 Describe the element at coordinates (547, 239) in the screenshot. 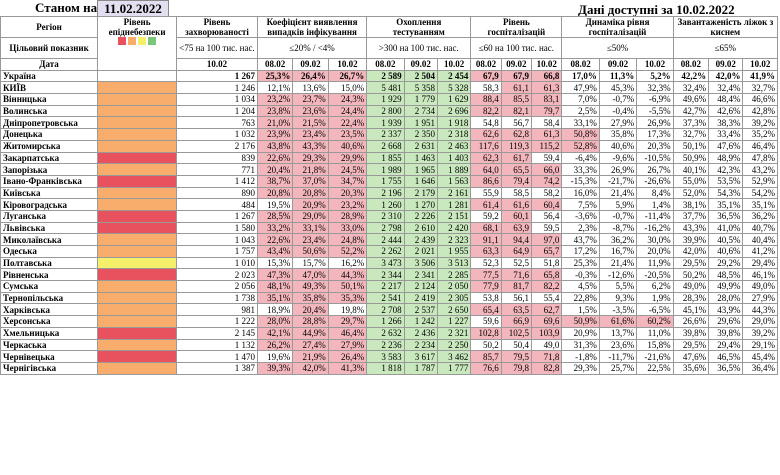

I see `hosp-value: 97,0` at that location.